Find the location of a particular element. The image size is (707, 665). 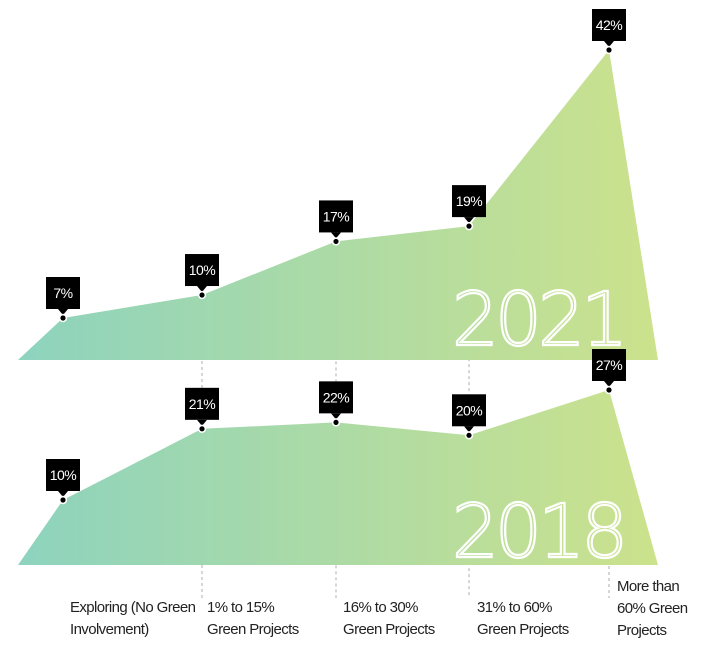

data-label-2018-2: 22% is located at coordinates (336, 404).